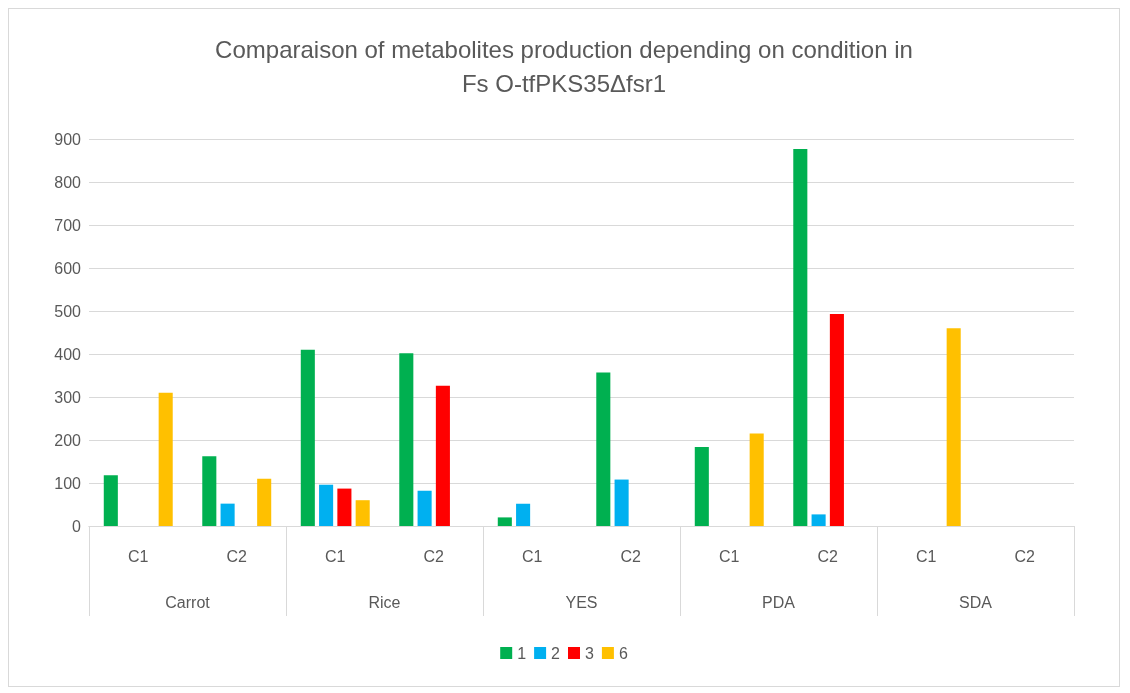  What do you see at coordinates (68, 225) in the screenshot?
I see `y-tick-label: 700` at bounding box center [68, 225].